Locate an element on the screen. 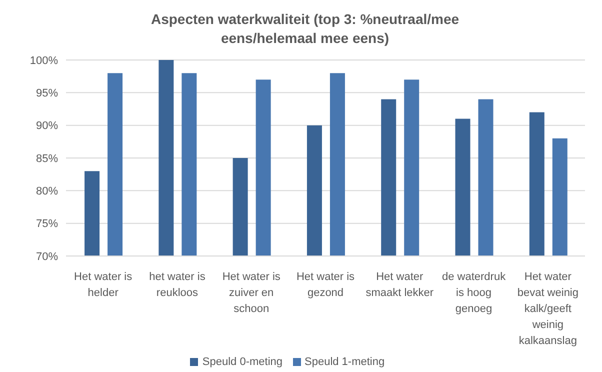 The height and width of the screenshot is (372, 602). legend-label: Speuld 0-meting is located at coordinates (242, 362).